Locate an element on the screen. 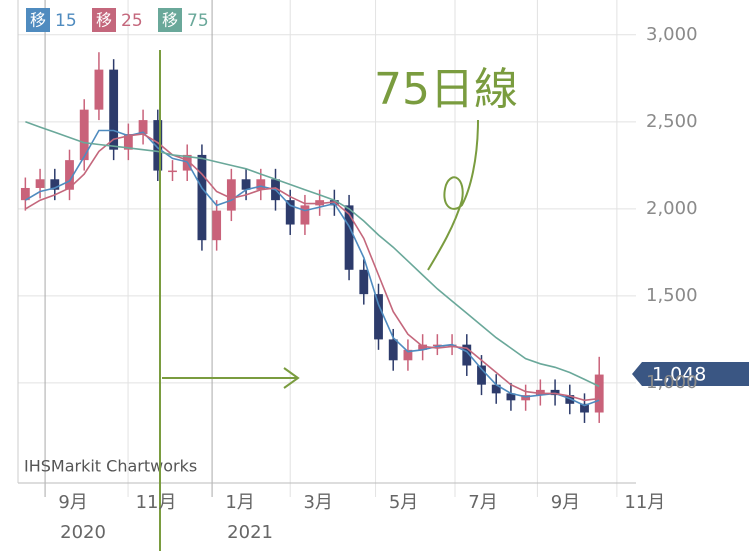 The height and width of the screenshot is (551, 749). x-year-label: 2020 is located at coordinates (83, 532).